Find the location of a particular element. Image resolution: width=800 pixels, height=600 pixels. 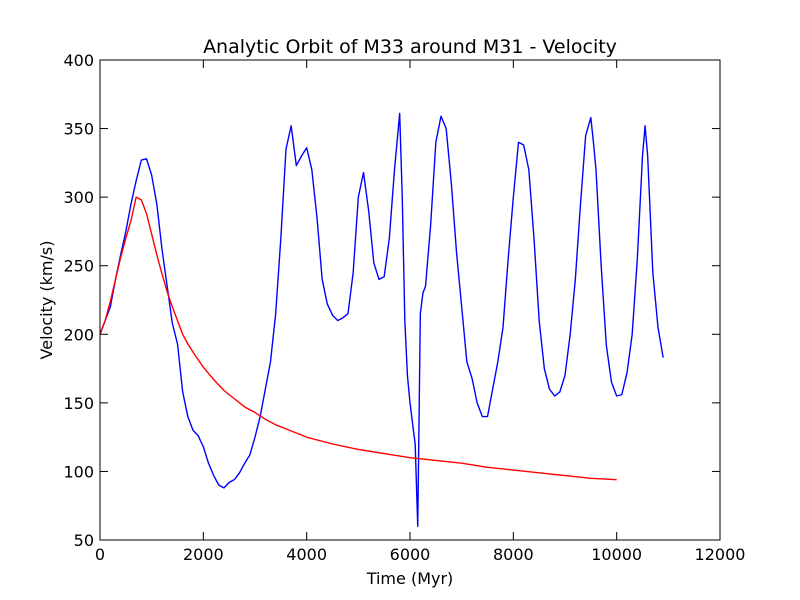

y-tick-label: 150 is located at coordinates (78, 403).